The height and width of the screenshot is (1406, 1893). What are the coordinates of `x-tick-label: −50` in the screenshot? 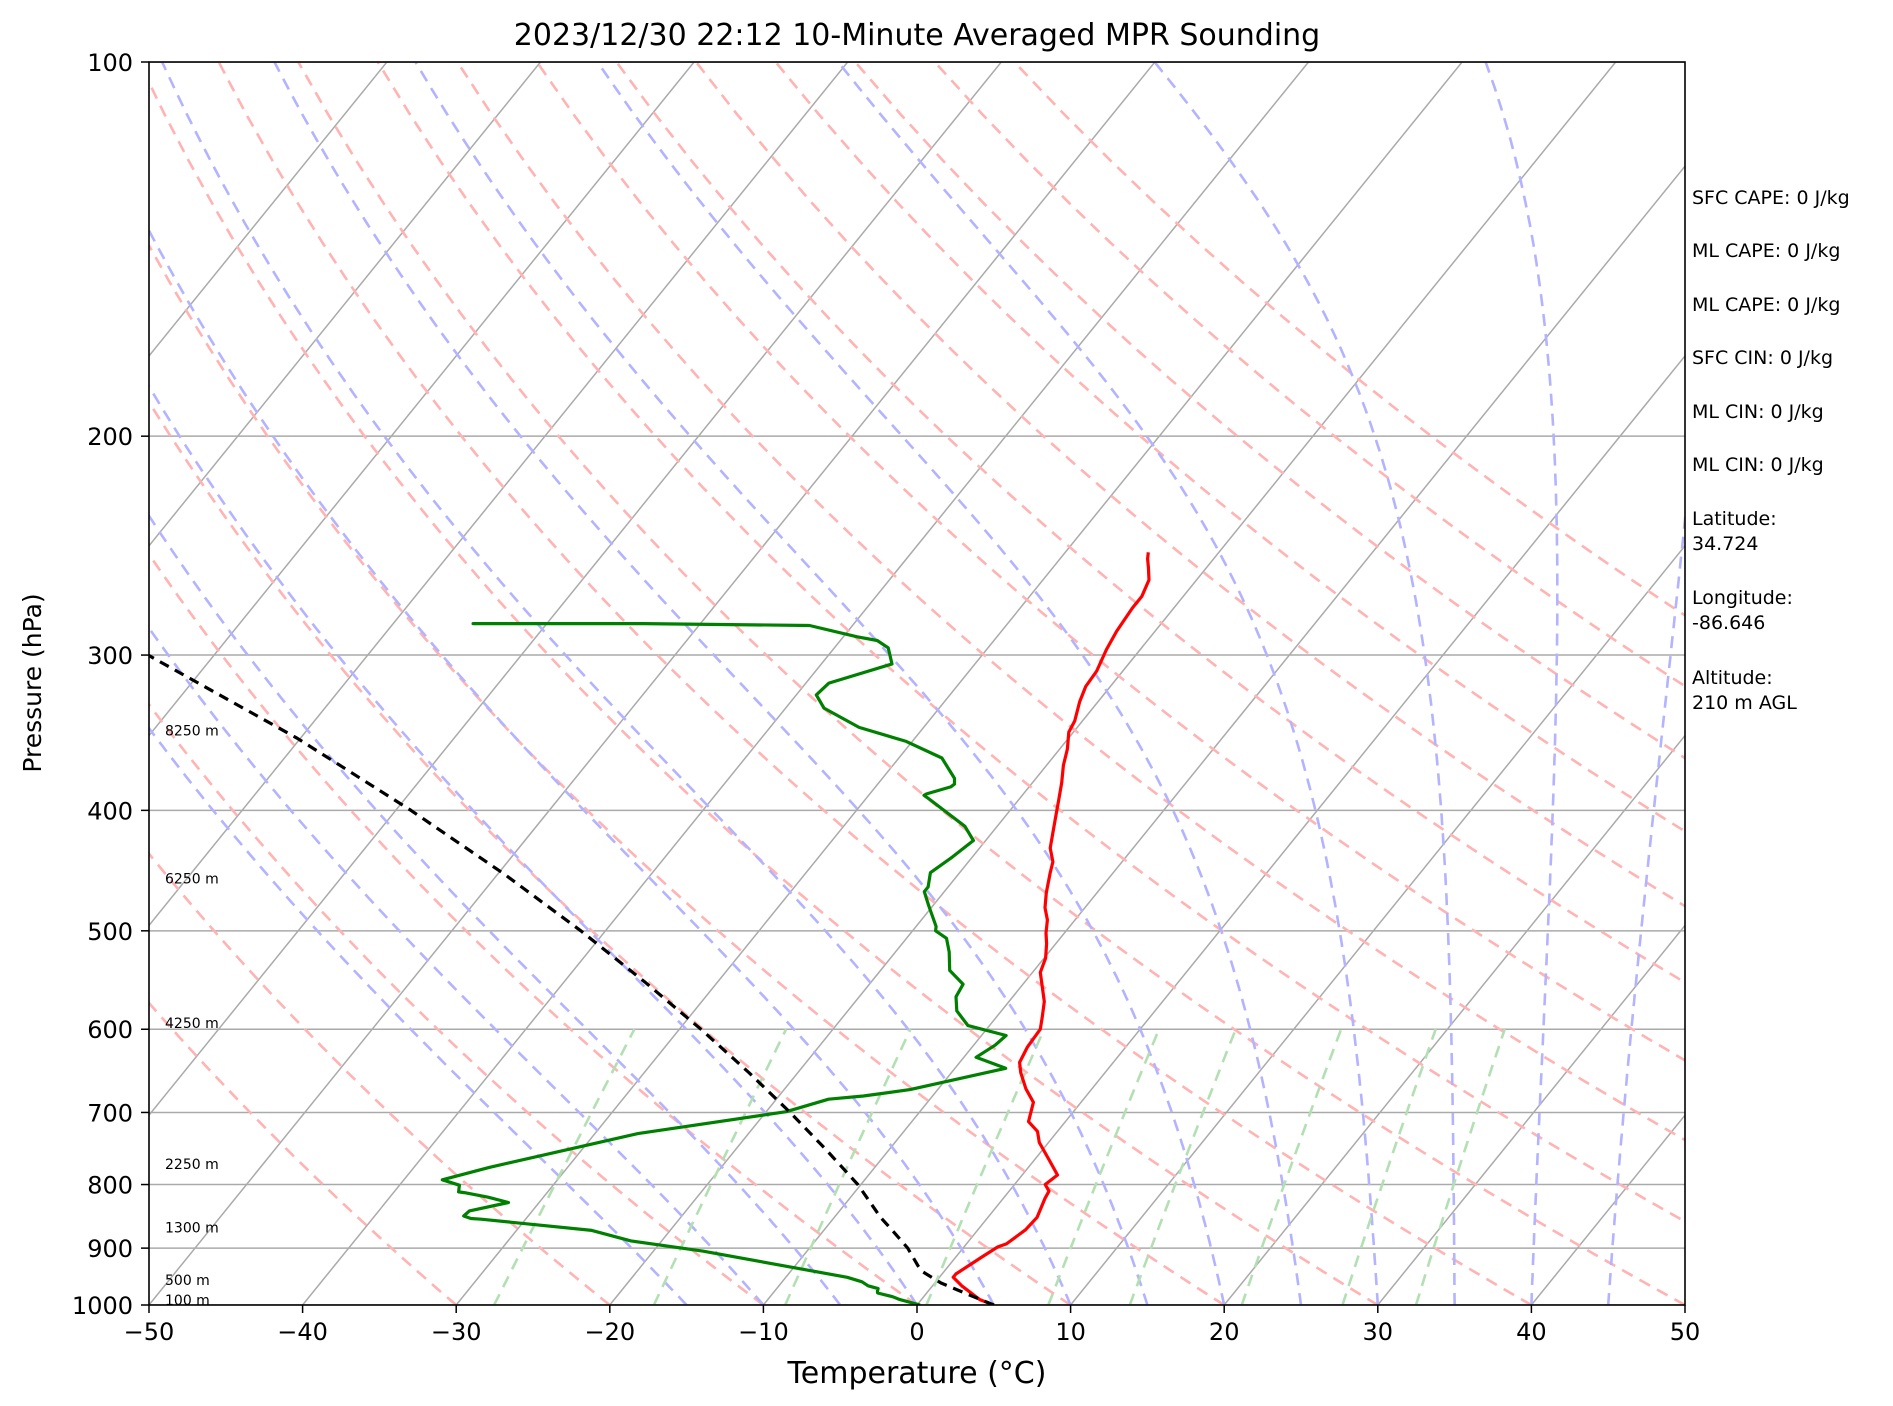 It's located at (149, 1332).